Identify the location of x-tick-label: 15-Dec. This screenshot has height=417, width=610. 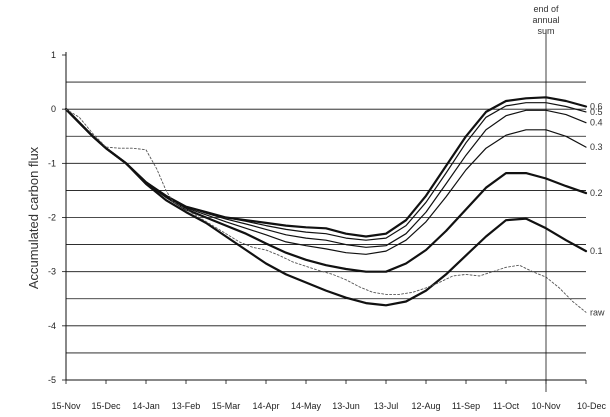
(106, 406).